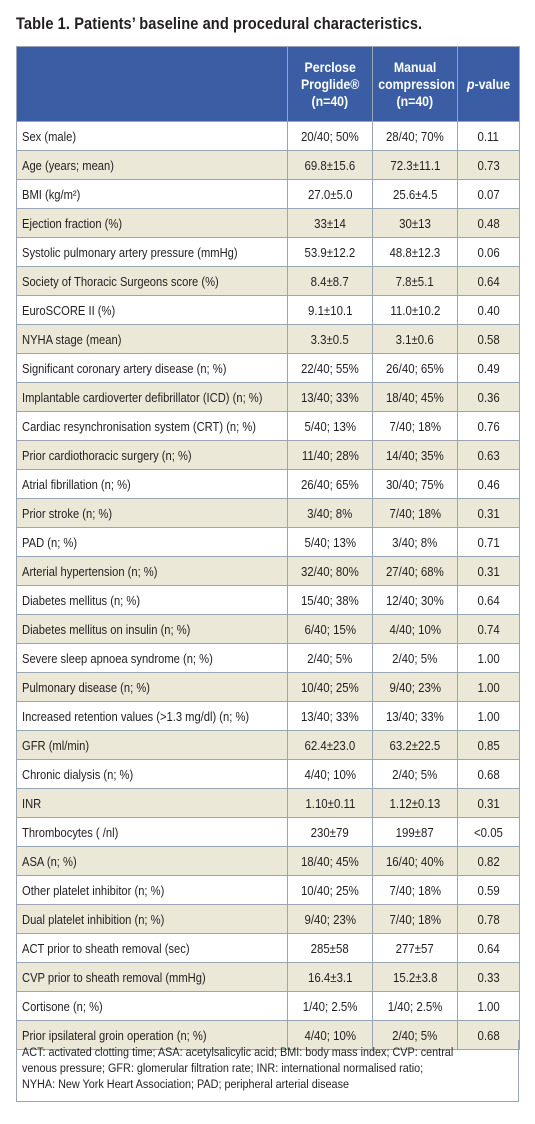 This screenshot has width=535, height=1124. What do you see at coordinates (488, 542) in the screenshot?
I see `row-p-value: 0.71` at bounding box center [488, 542].